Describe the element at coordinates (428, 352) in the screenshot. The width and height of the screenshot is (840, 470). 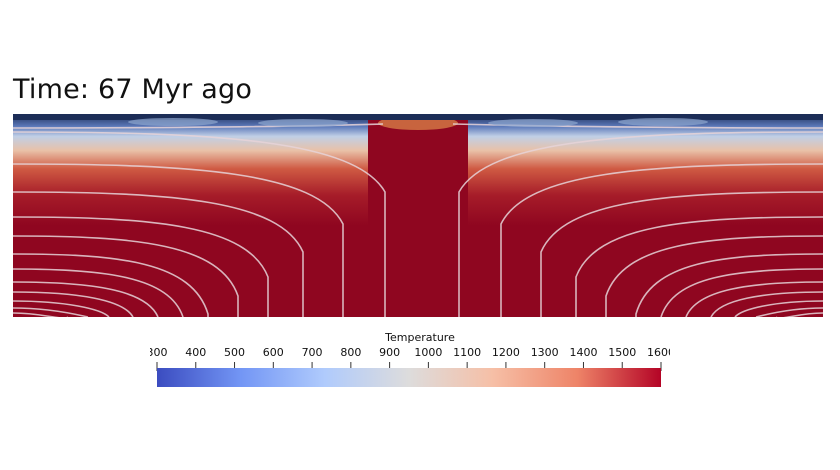
I see `colorbar-tick-label: 1000` at that location.